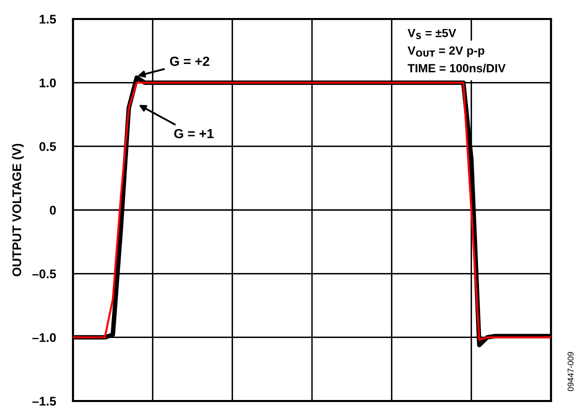 The width and height of the screenshot is (580, 412). Describe the element at coordinates (194, 133) in the screenshot. I see `annotation: G = +1` at that location.